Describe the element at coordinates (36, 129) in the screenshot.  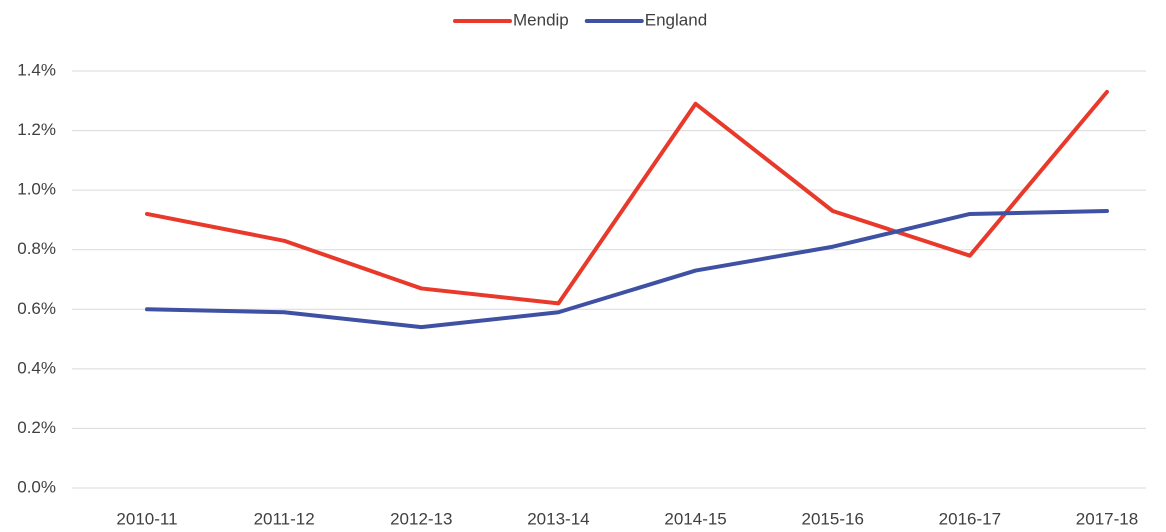
I see `y-tick-label: 1.2%` at that location.